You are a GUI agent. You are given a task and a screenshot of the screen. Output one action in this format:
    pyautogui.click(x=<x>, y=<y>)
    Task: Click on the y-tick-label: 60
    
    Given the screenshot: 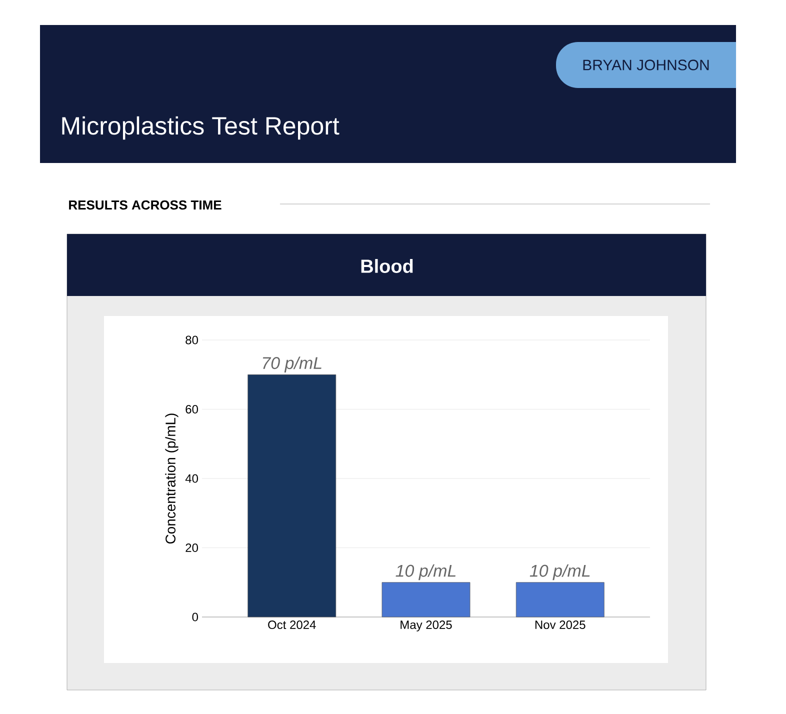 What is the action you would take?
    pyautogui.click(x=192, y=409)
    